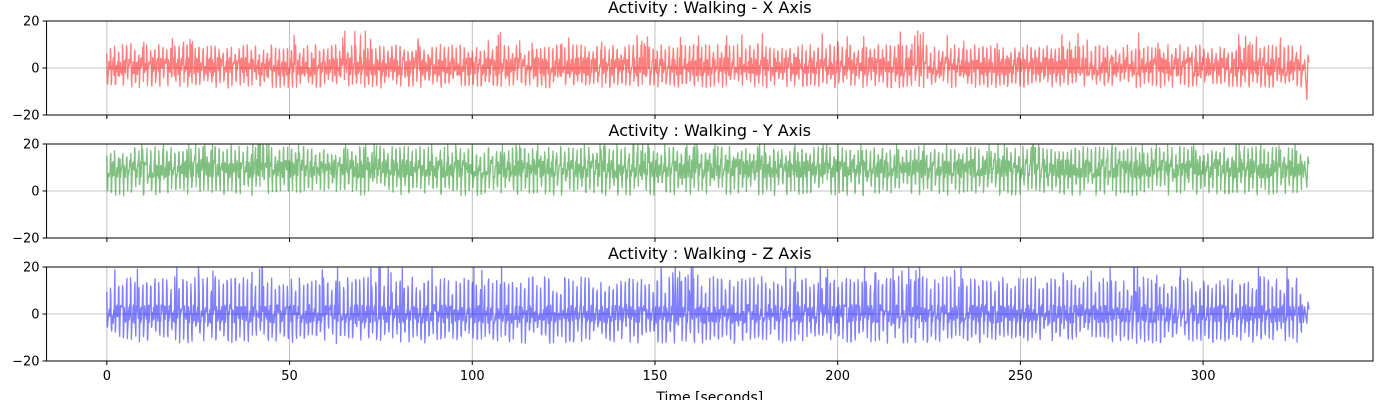 The height and width of the screenshot is (400, 1400). What do you see at coordinates (1203, 376) in the screenshot?
I see `x-tick-label: 300` at bounding box center [1203, 376].